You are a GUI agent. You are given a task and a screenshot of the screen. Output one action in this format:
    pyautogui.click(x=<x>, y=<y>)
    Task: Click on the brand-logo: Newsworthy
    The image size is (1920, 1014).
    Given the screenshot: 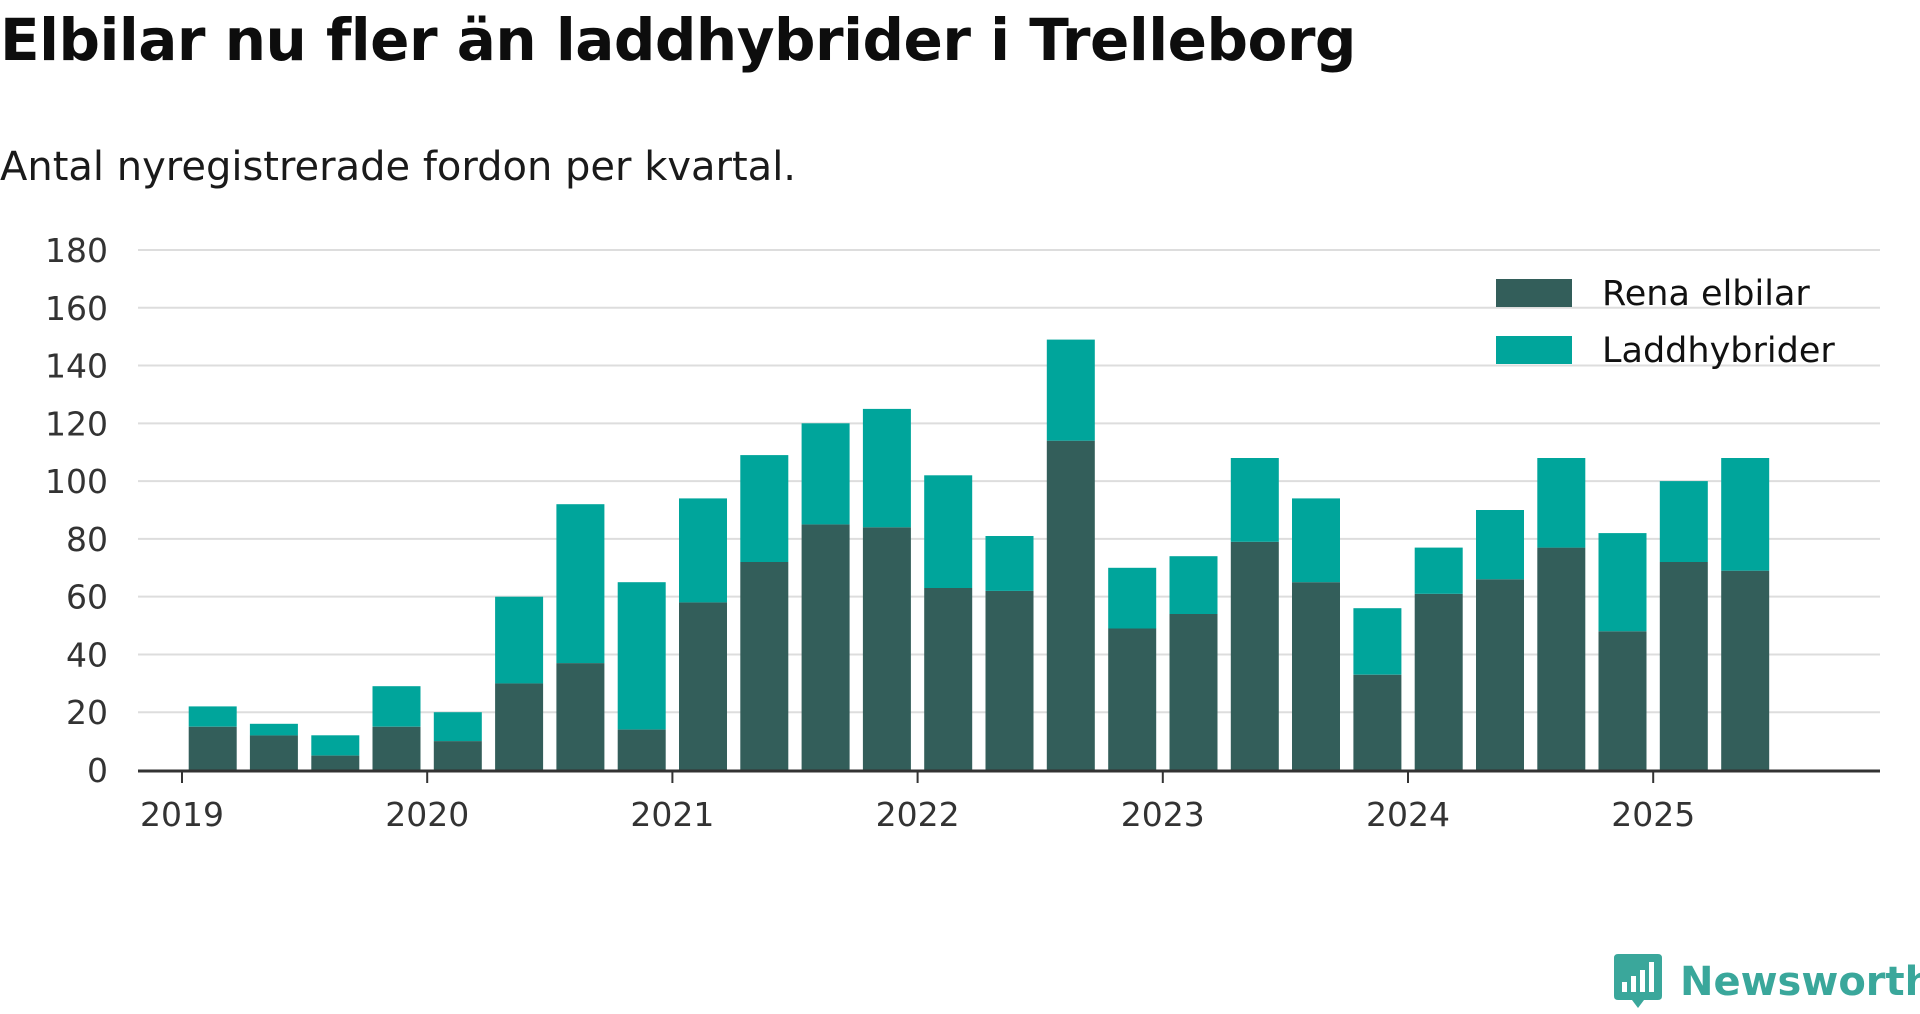 What is the action you would take?
    pyautogui.click(x=1766, y=982)
    